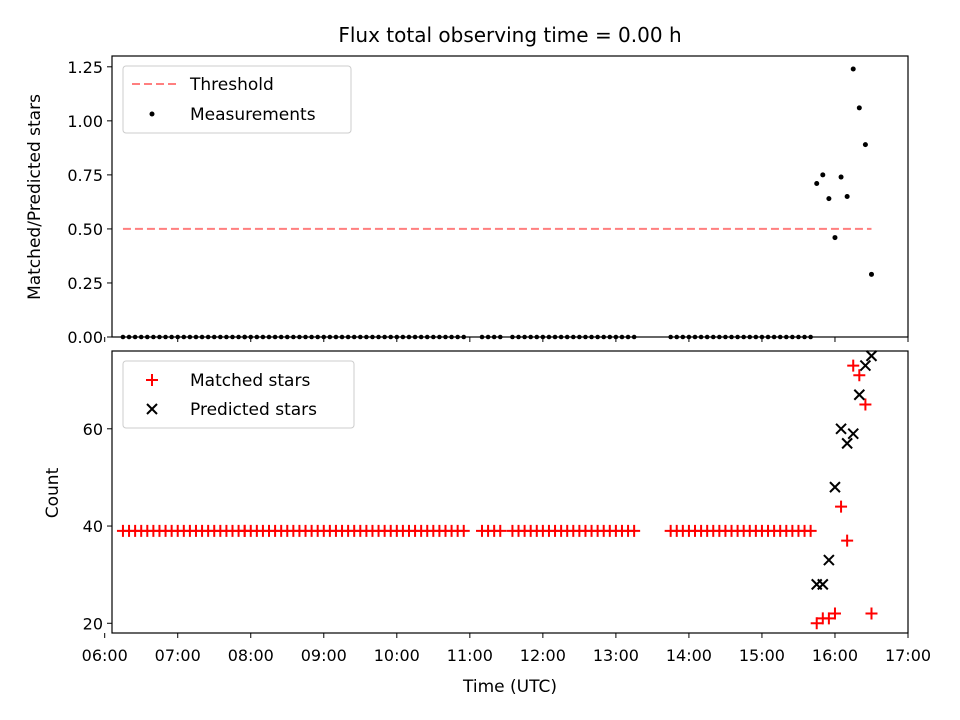 The width and height of the screenshot is (960, 720). What do you see at coordinates (152, 380) in the screenshot?
I see `legend-matched-swatch` at bounding box center [152, 380].